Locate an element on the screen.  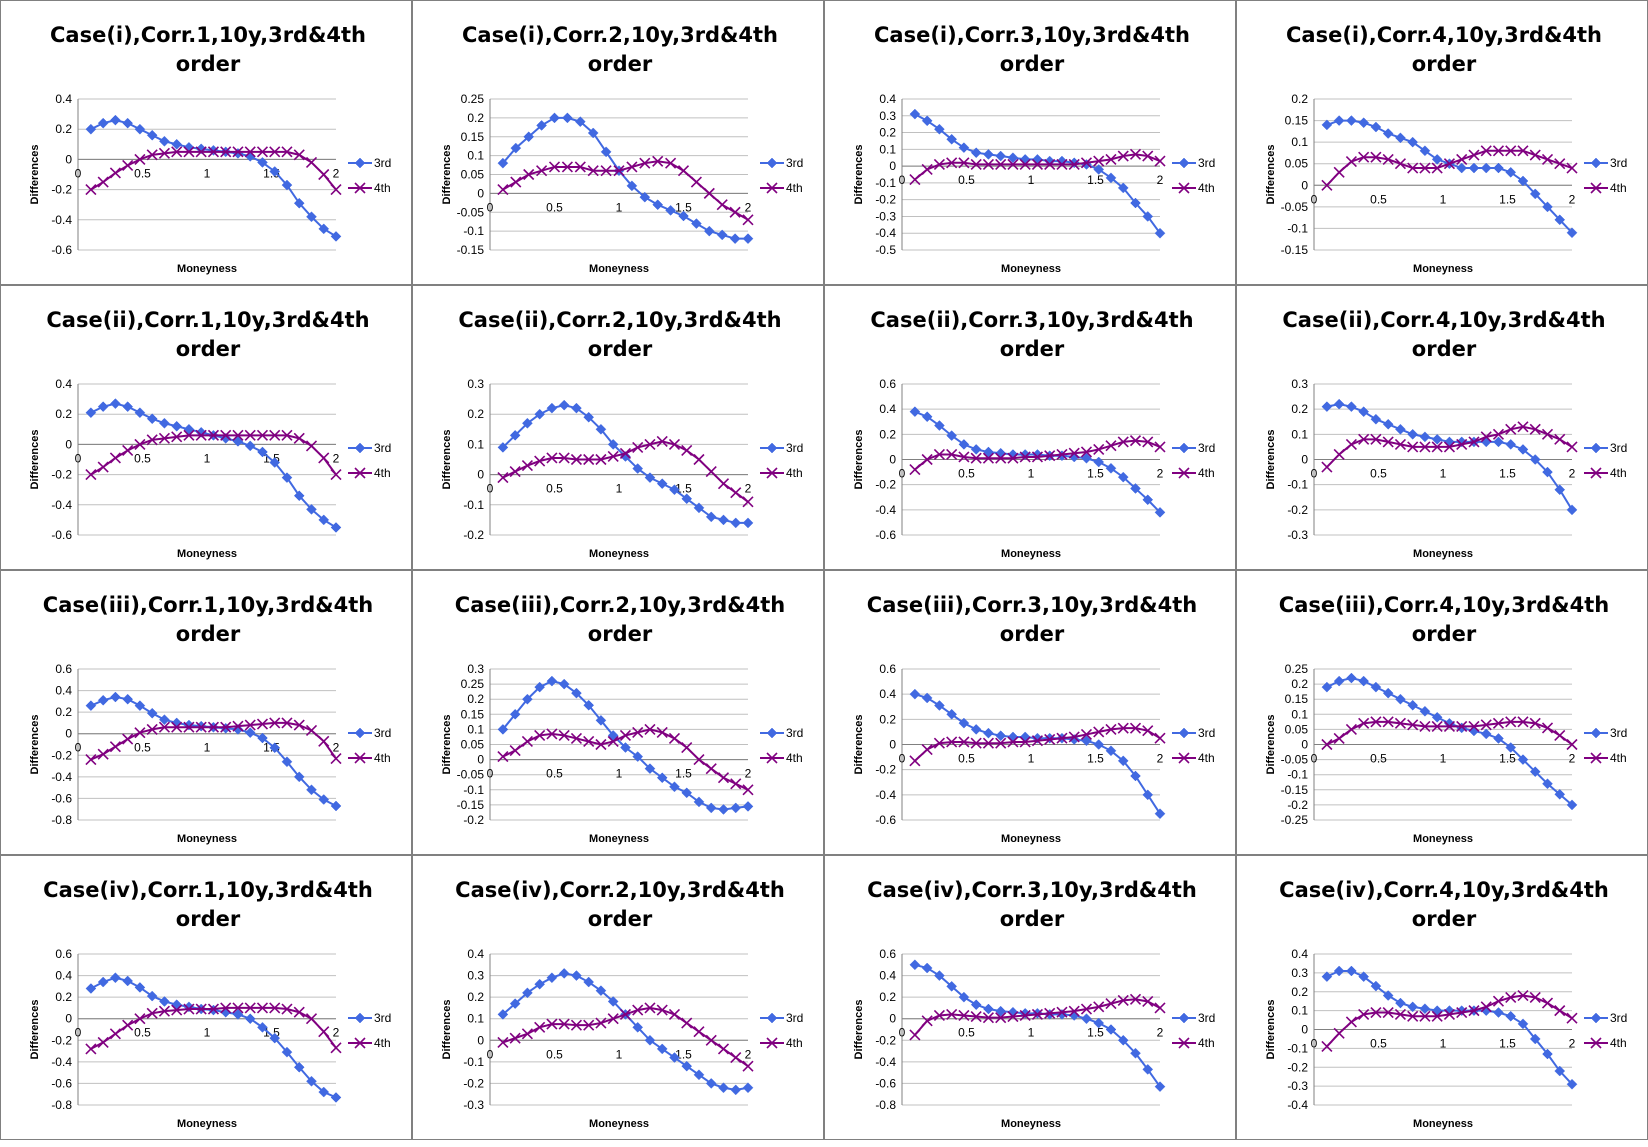
chart-title: Case(iii),Corr.4,10y,3rd&4th order is located at coordinates (1444, 619).